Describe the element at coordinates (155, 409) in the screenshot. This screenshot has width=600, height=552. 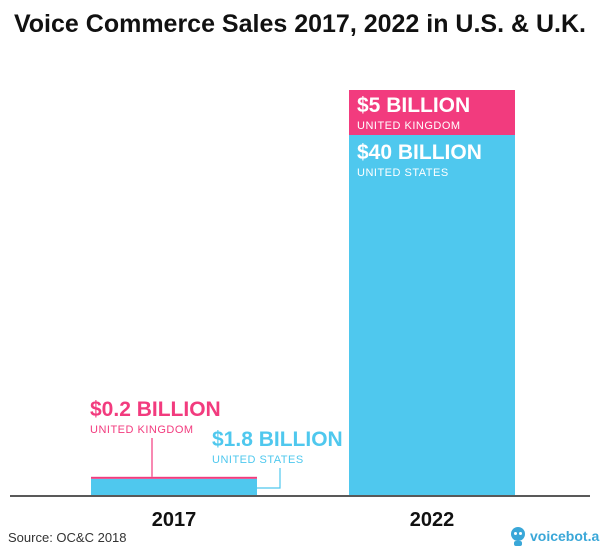
I see `label-2017-uk-value: $0.2 BILLION` at that location.